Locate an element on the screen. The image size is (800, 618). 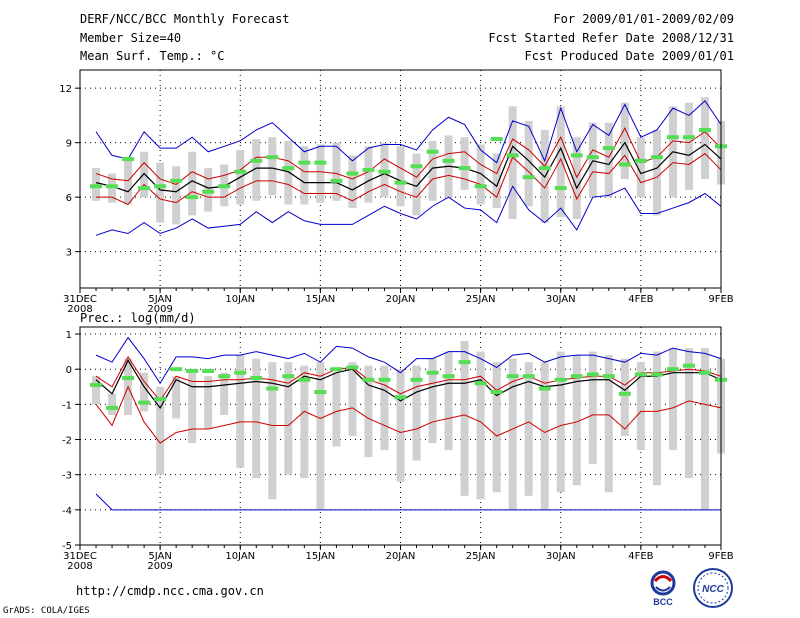
x-tick-label: 30JAN is located at coordinates (561, 299).